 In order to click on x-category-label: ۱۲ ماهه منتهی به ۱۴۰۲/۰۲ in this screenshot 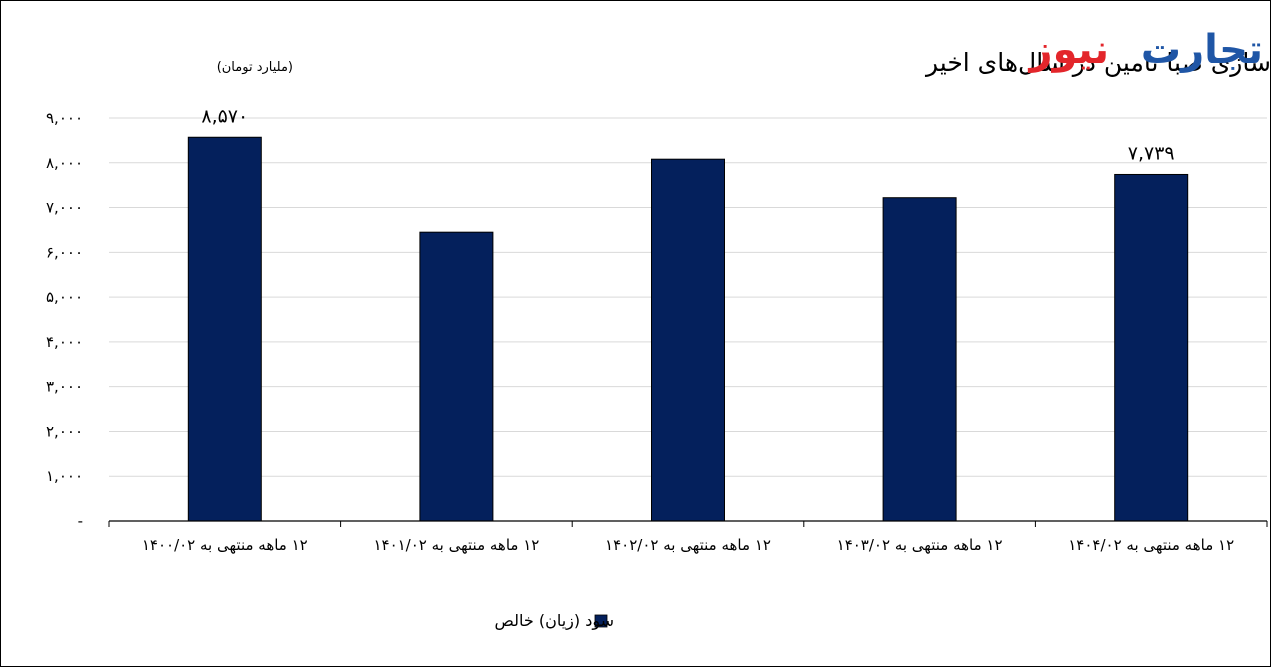, I will do `click(688, 545)`.